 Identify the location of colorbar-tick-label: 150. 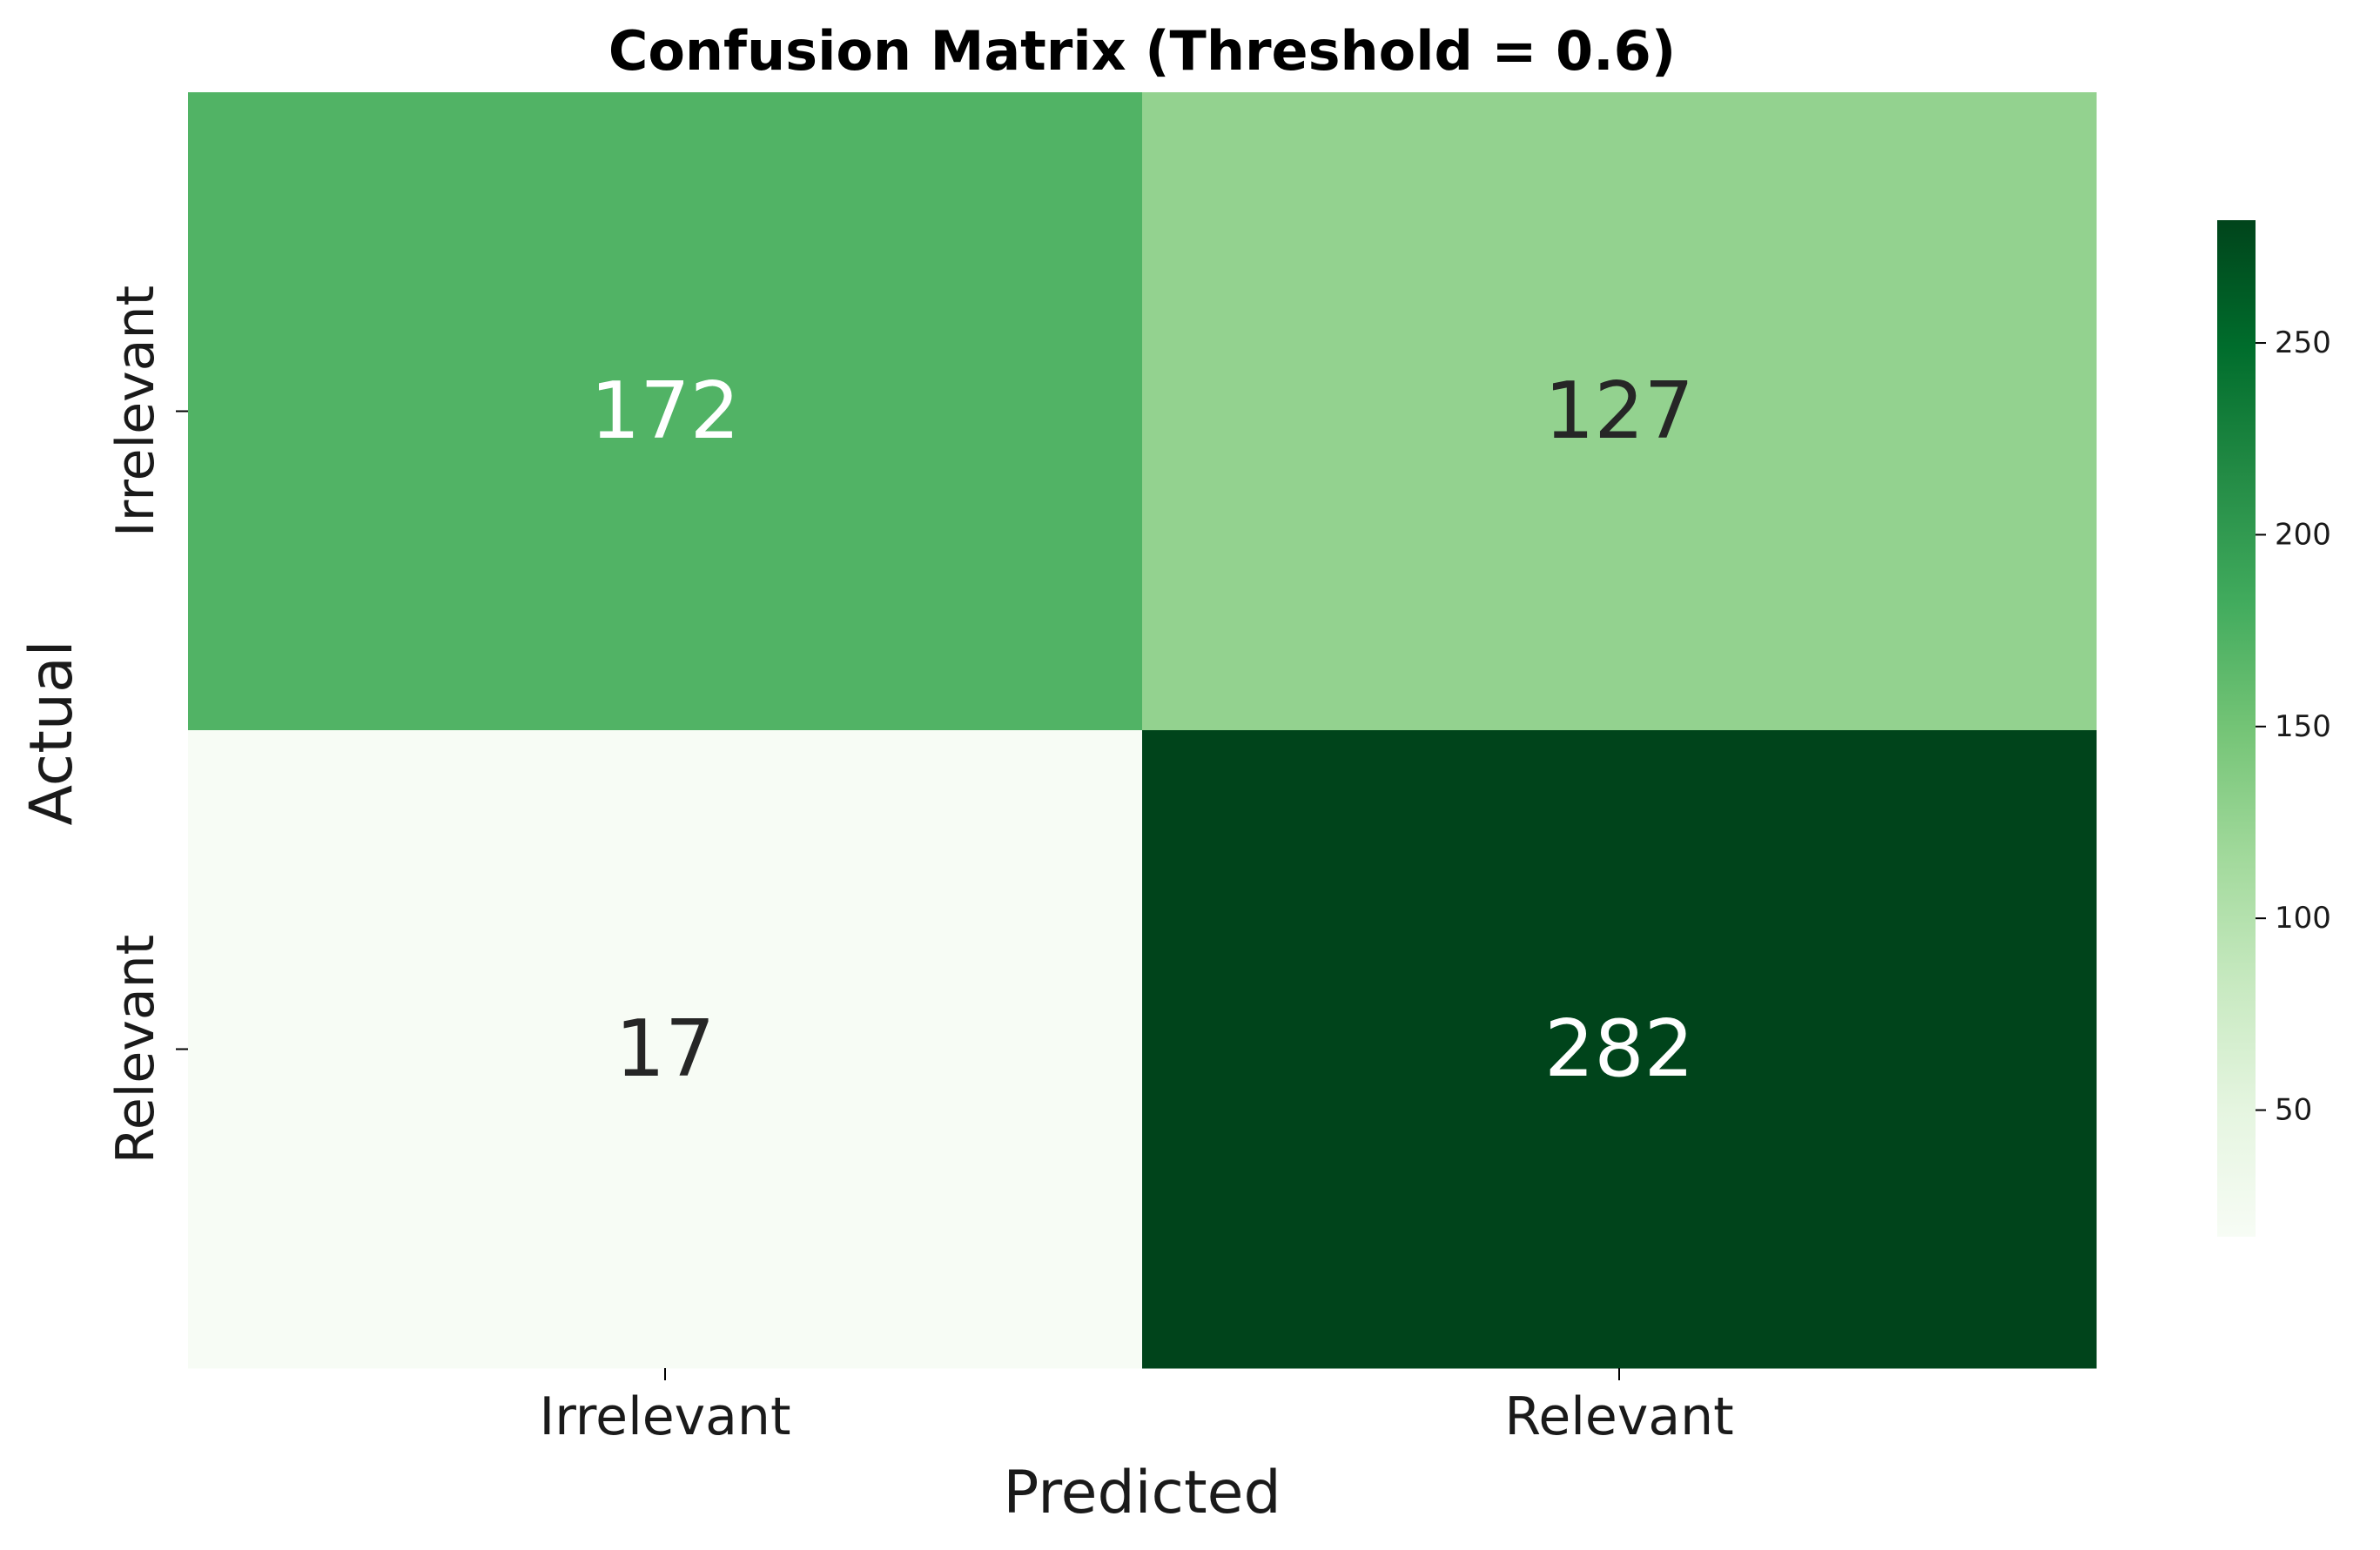
(2303, 726).